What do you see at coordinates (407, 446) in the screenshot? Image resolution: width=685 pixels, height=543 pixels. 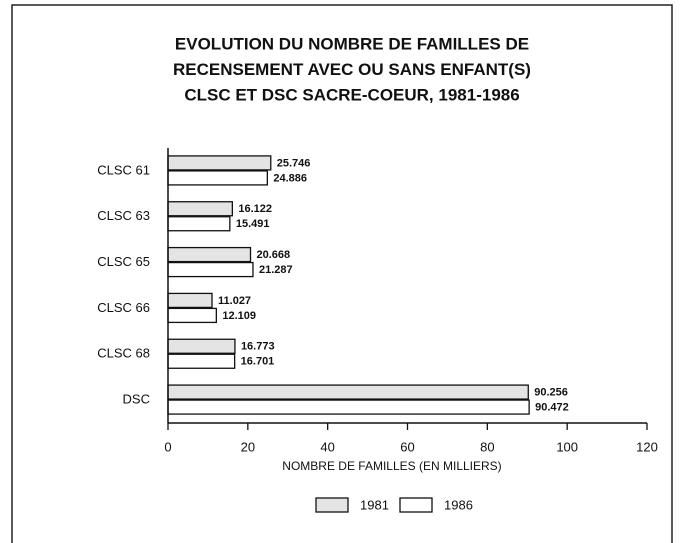 I see `x-tick-label: 60` at bounding box center [407, 446].